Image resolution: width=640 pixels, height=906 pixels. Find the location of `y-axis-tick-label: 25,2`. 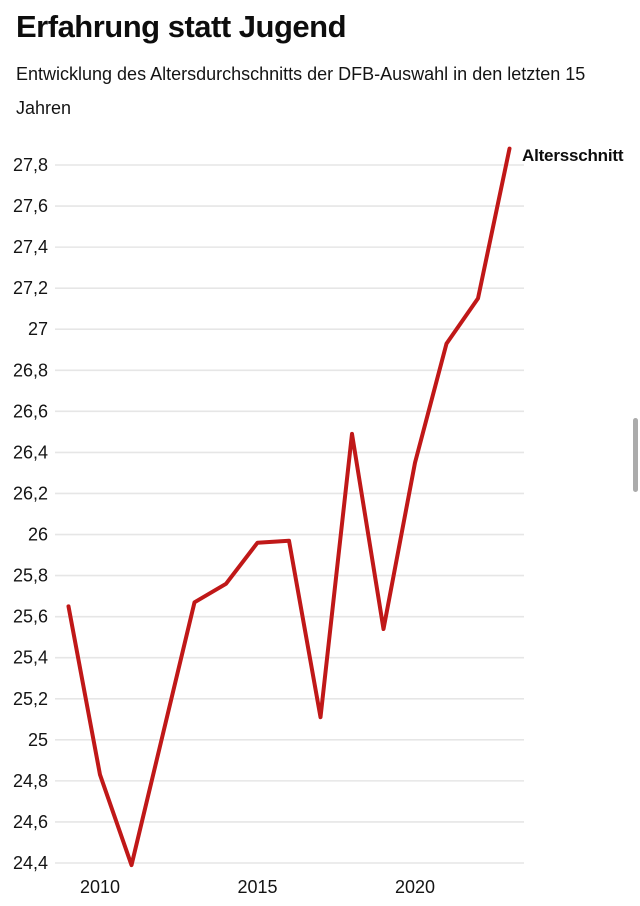

y-axis-tick-label: 25,2 is located at coordinates (30, 699).